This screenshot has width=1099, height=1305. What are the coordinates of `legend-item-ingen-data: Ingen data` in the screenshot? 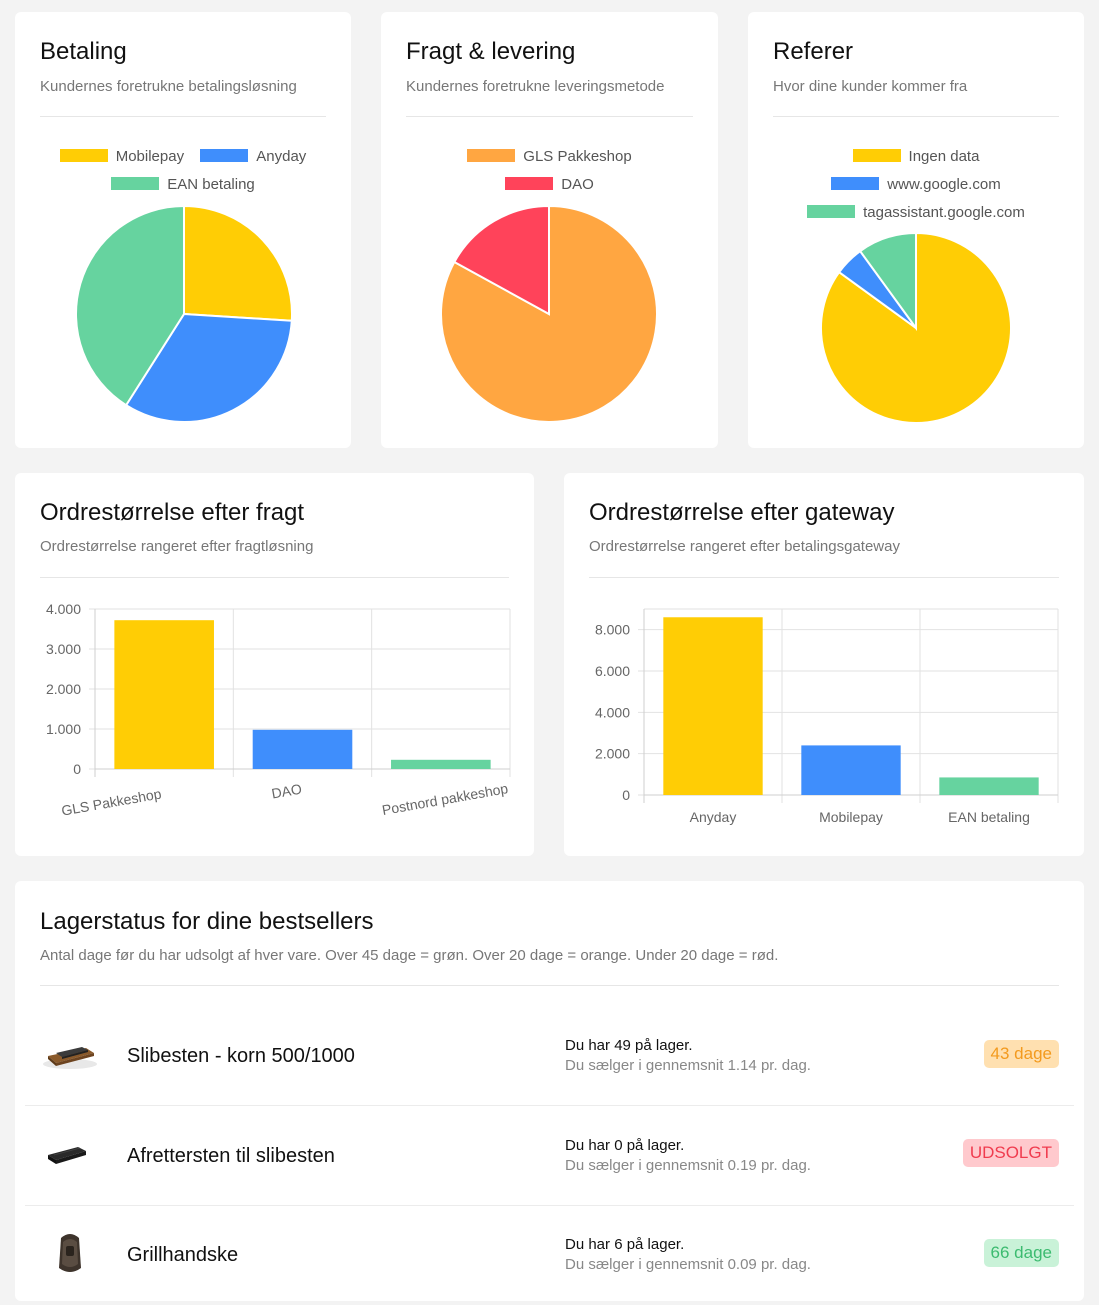 It's located at (915, 157).